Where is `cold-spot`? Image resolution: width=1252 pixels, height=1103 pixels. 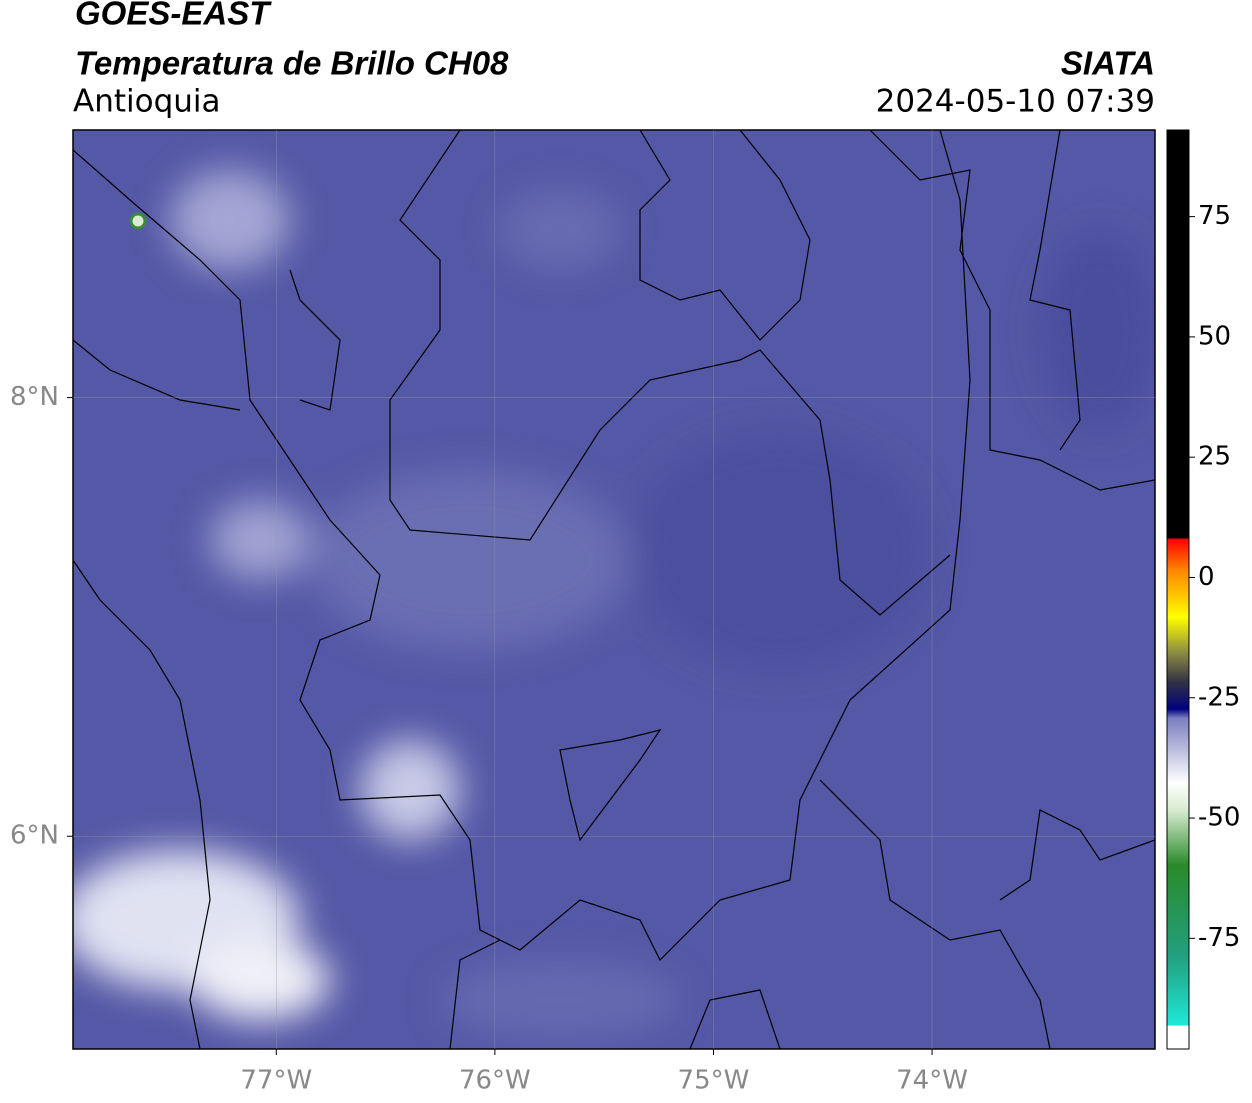
cold-spot is located at coordinates (138, 221).